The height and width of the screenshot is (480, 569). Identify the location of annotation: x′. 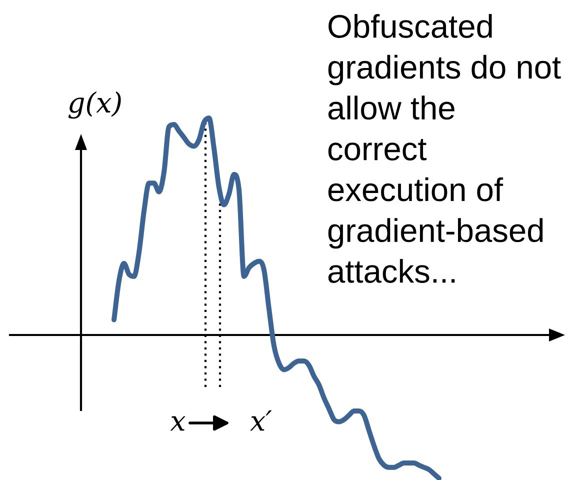
(261, 420).